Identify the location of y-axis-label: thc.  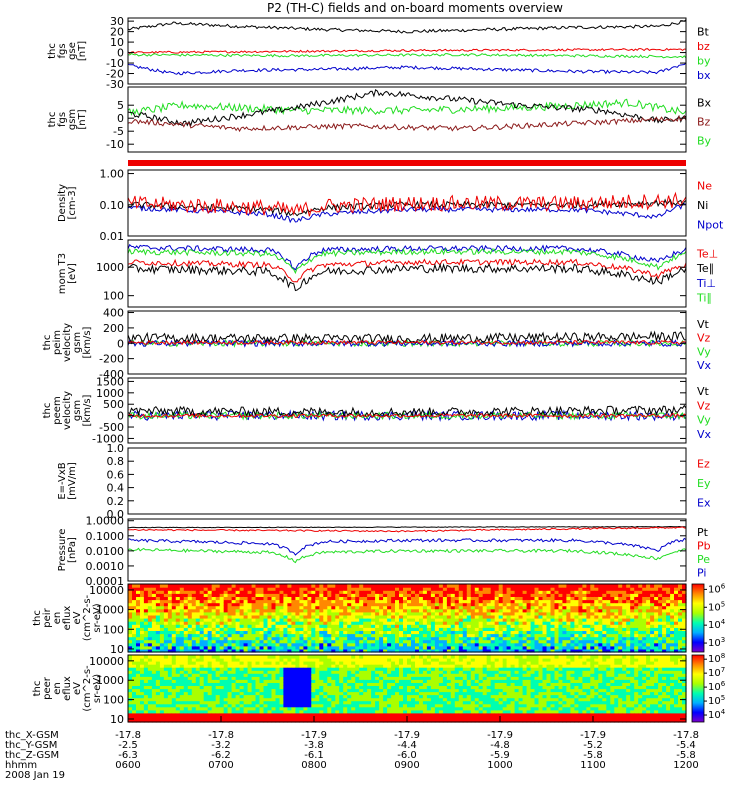
(47, 343).